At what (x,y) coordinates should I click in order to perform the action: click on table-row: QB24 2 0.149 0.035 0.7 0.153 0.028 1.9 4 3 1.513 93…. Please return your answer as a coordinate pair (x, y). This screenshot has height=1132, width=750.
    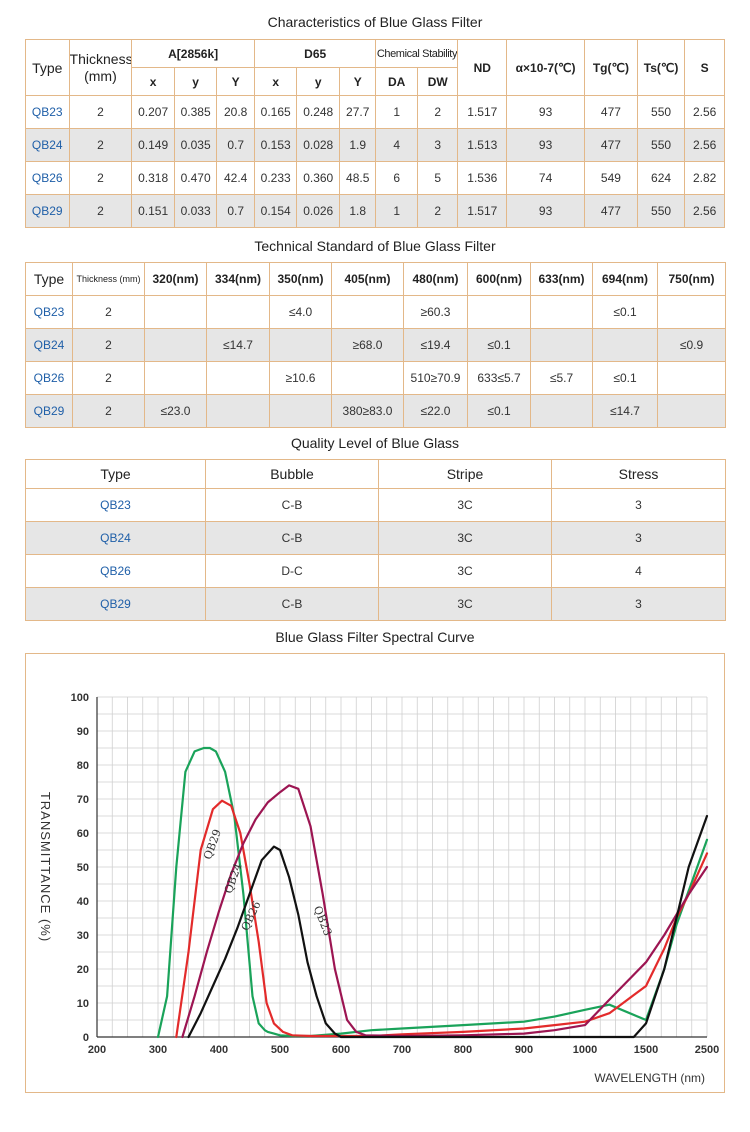
    Looking at the image, I should click on (375, 145).